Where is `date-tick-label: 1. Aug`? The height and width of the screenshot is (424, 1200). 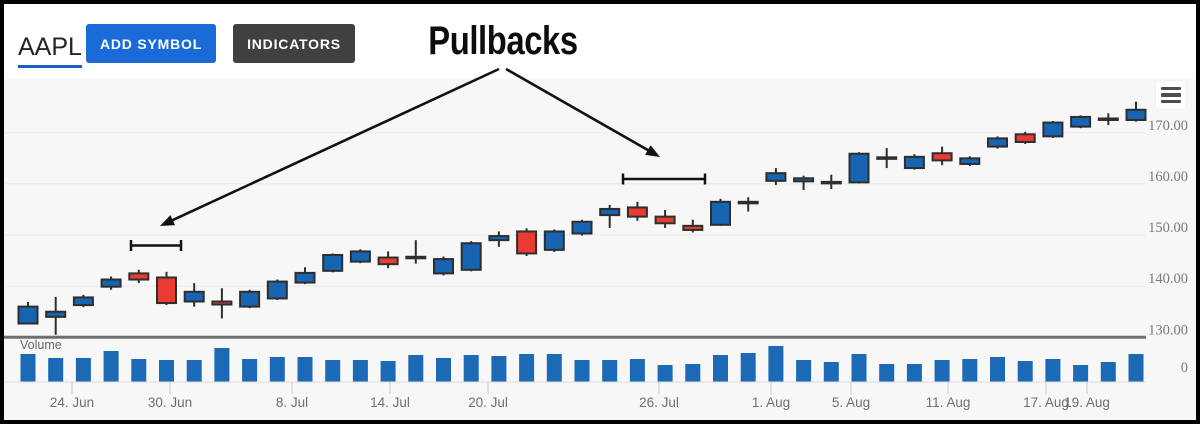
date-tick-label: 1. Aug is located at coordinates (771, 402).